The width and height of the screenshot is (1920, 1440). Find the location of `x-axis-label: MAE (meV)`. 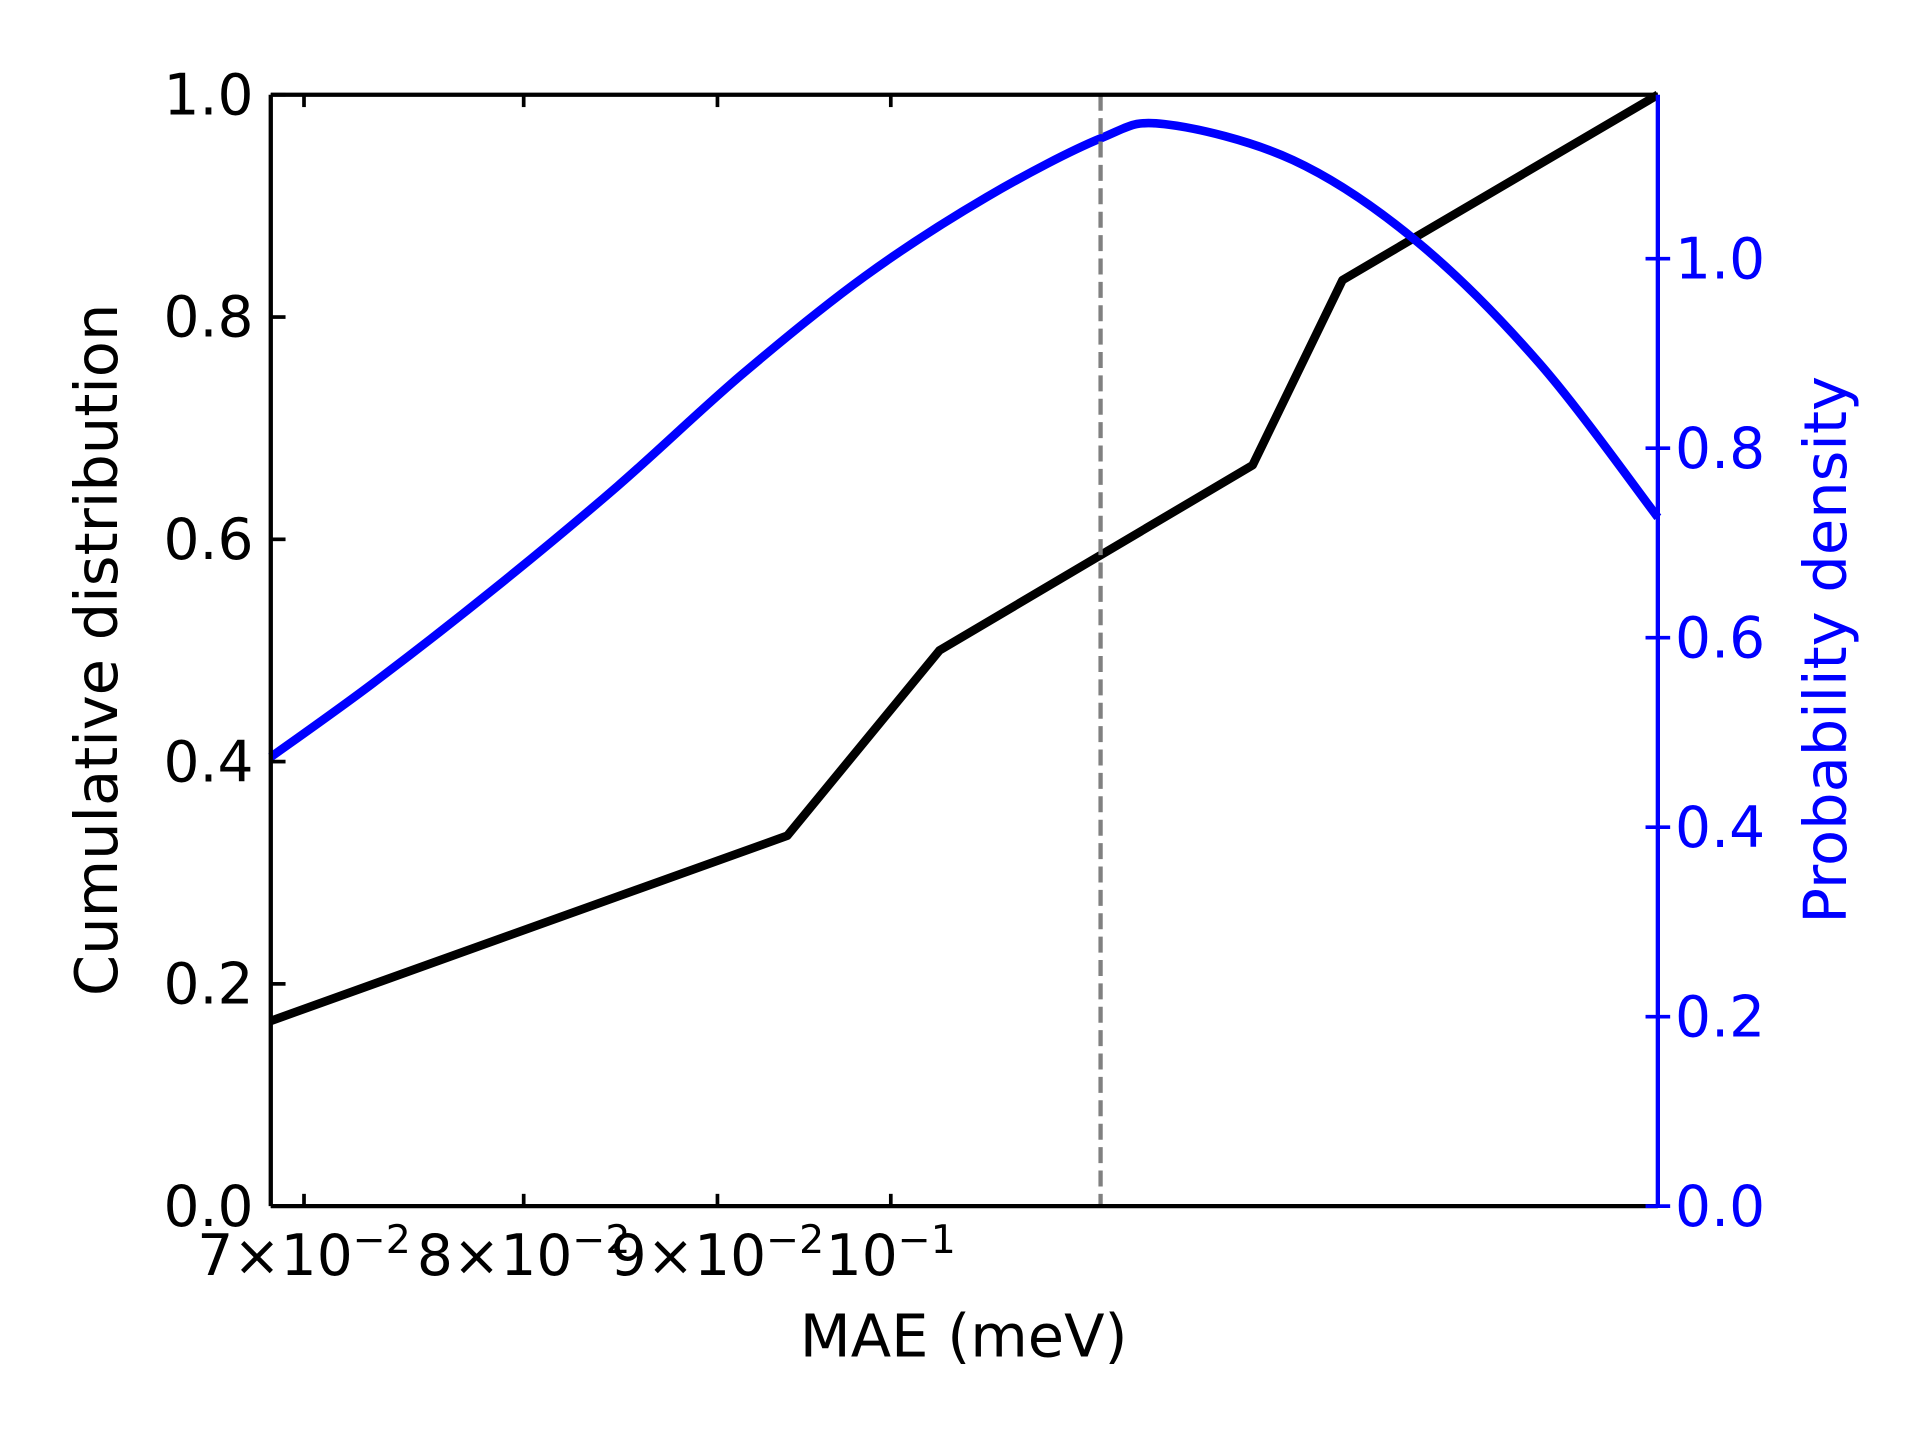

x-axis-label: MAE (meV) is located at coordinates (964, 1335).